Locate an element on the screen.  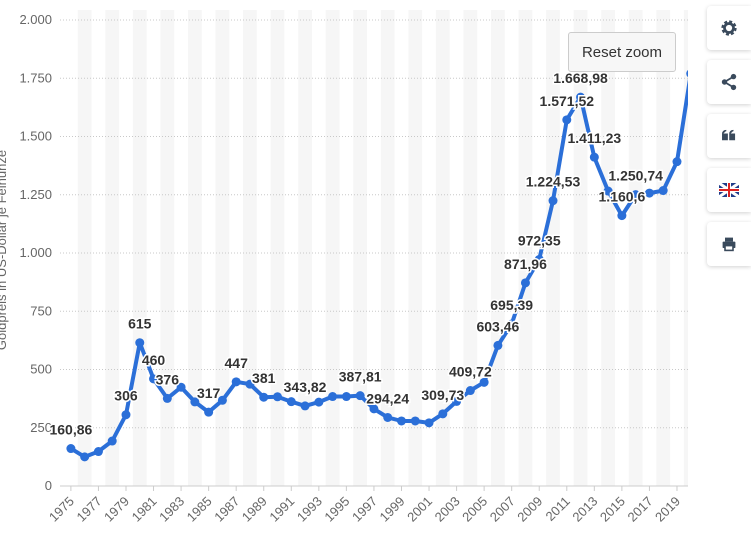
x-tick-label: 1991 is located at coordinates (281, 509).